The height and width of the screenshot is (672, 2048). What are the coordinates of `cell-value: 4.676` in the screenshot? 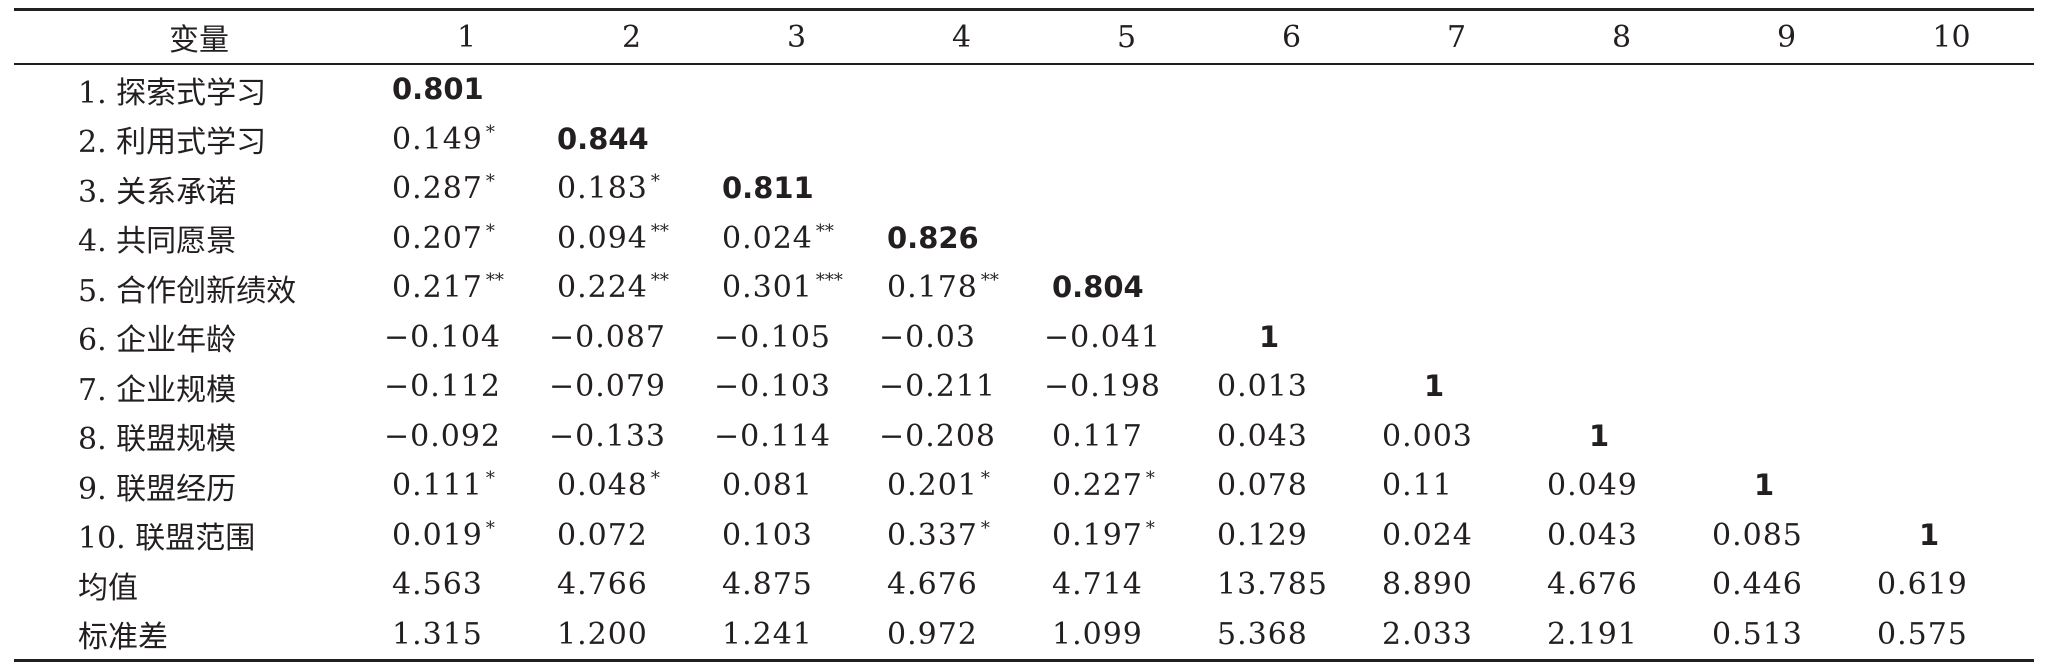 It's located at (932, 585).